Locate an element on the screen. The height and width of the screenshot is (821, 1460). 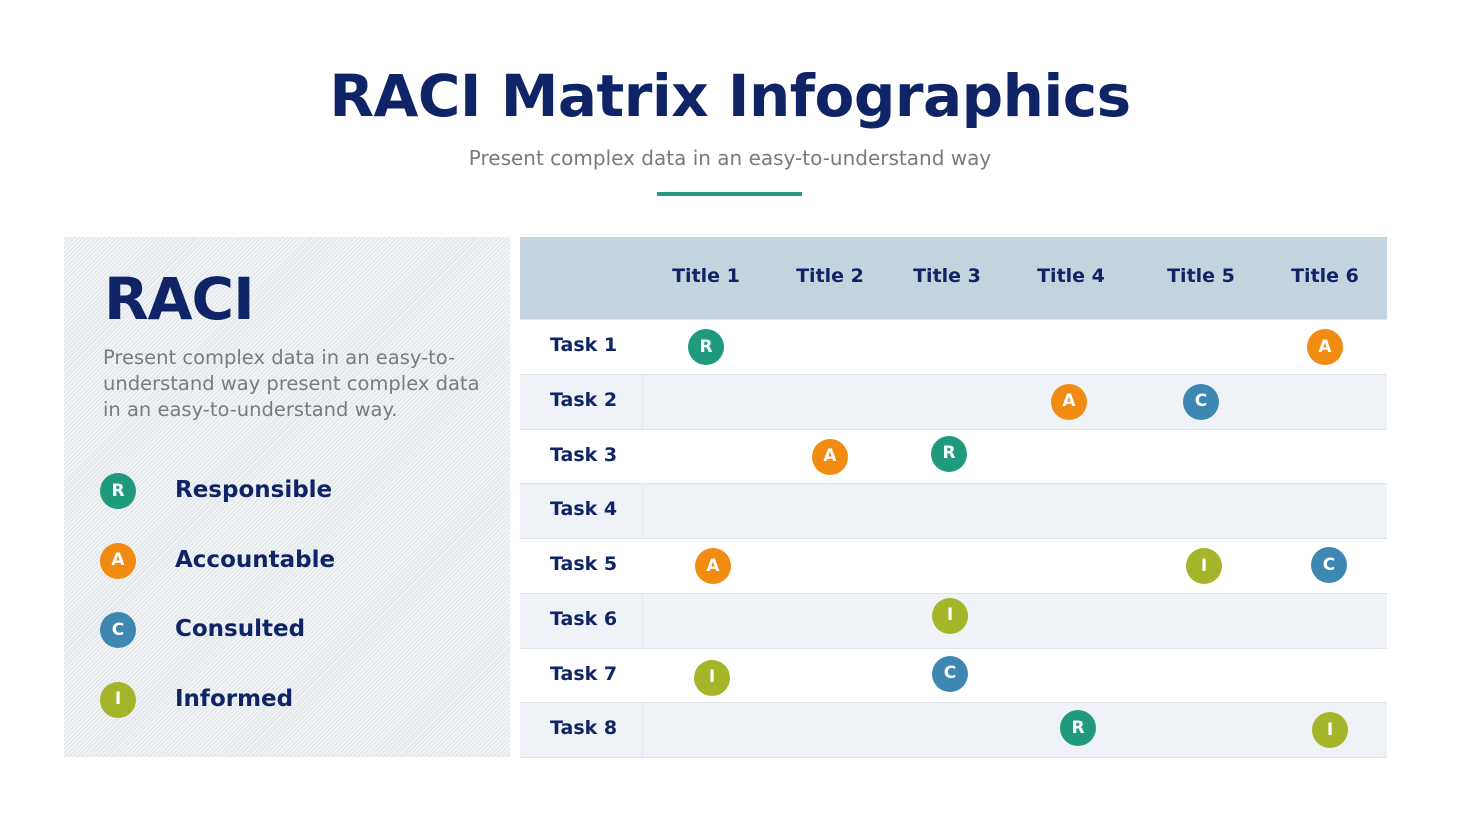
legend-item-informed: I Informed is located at coordinates (290, 716).